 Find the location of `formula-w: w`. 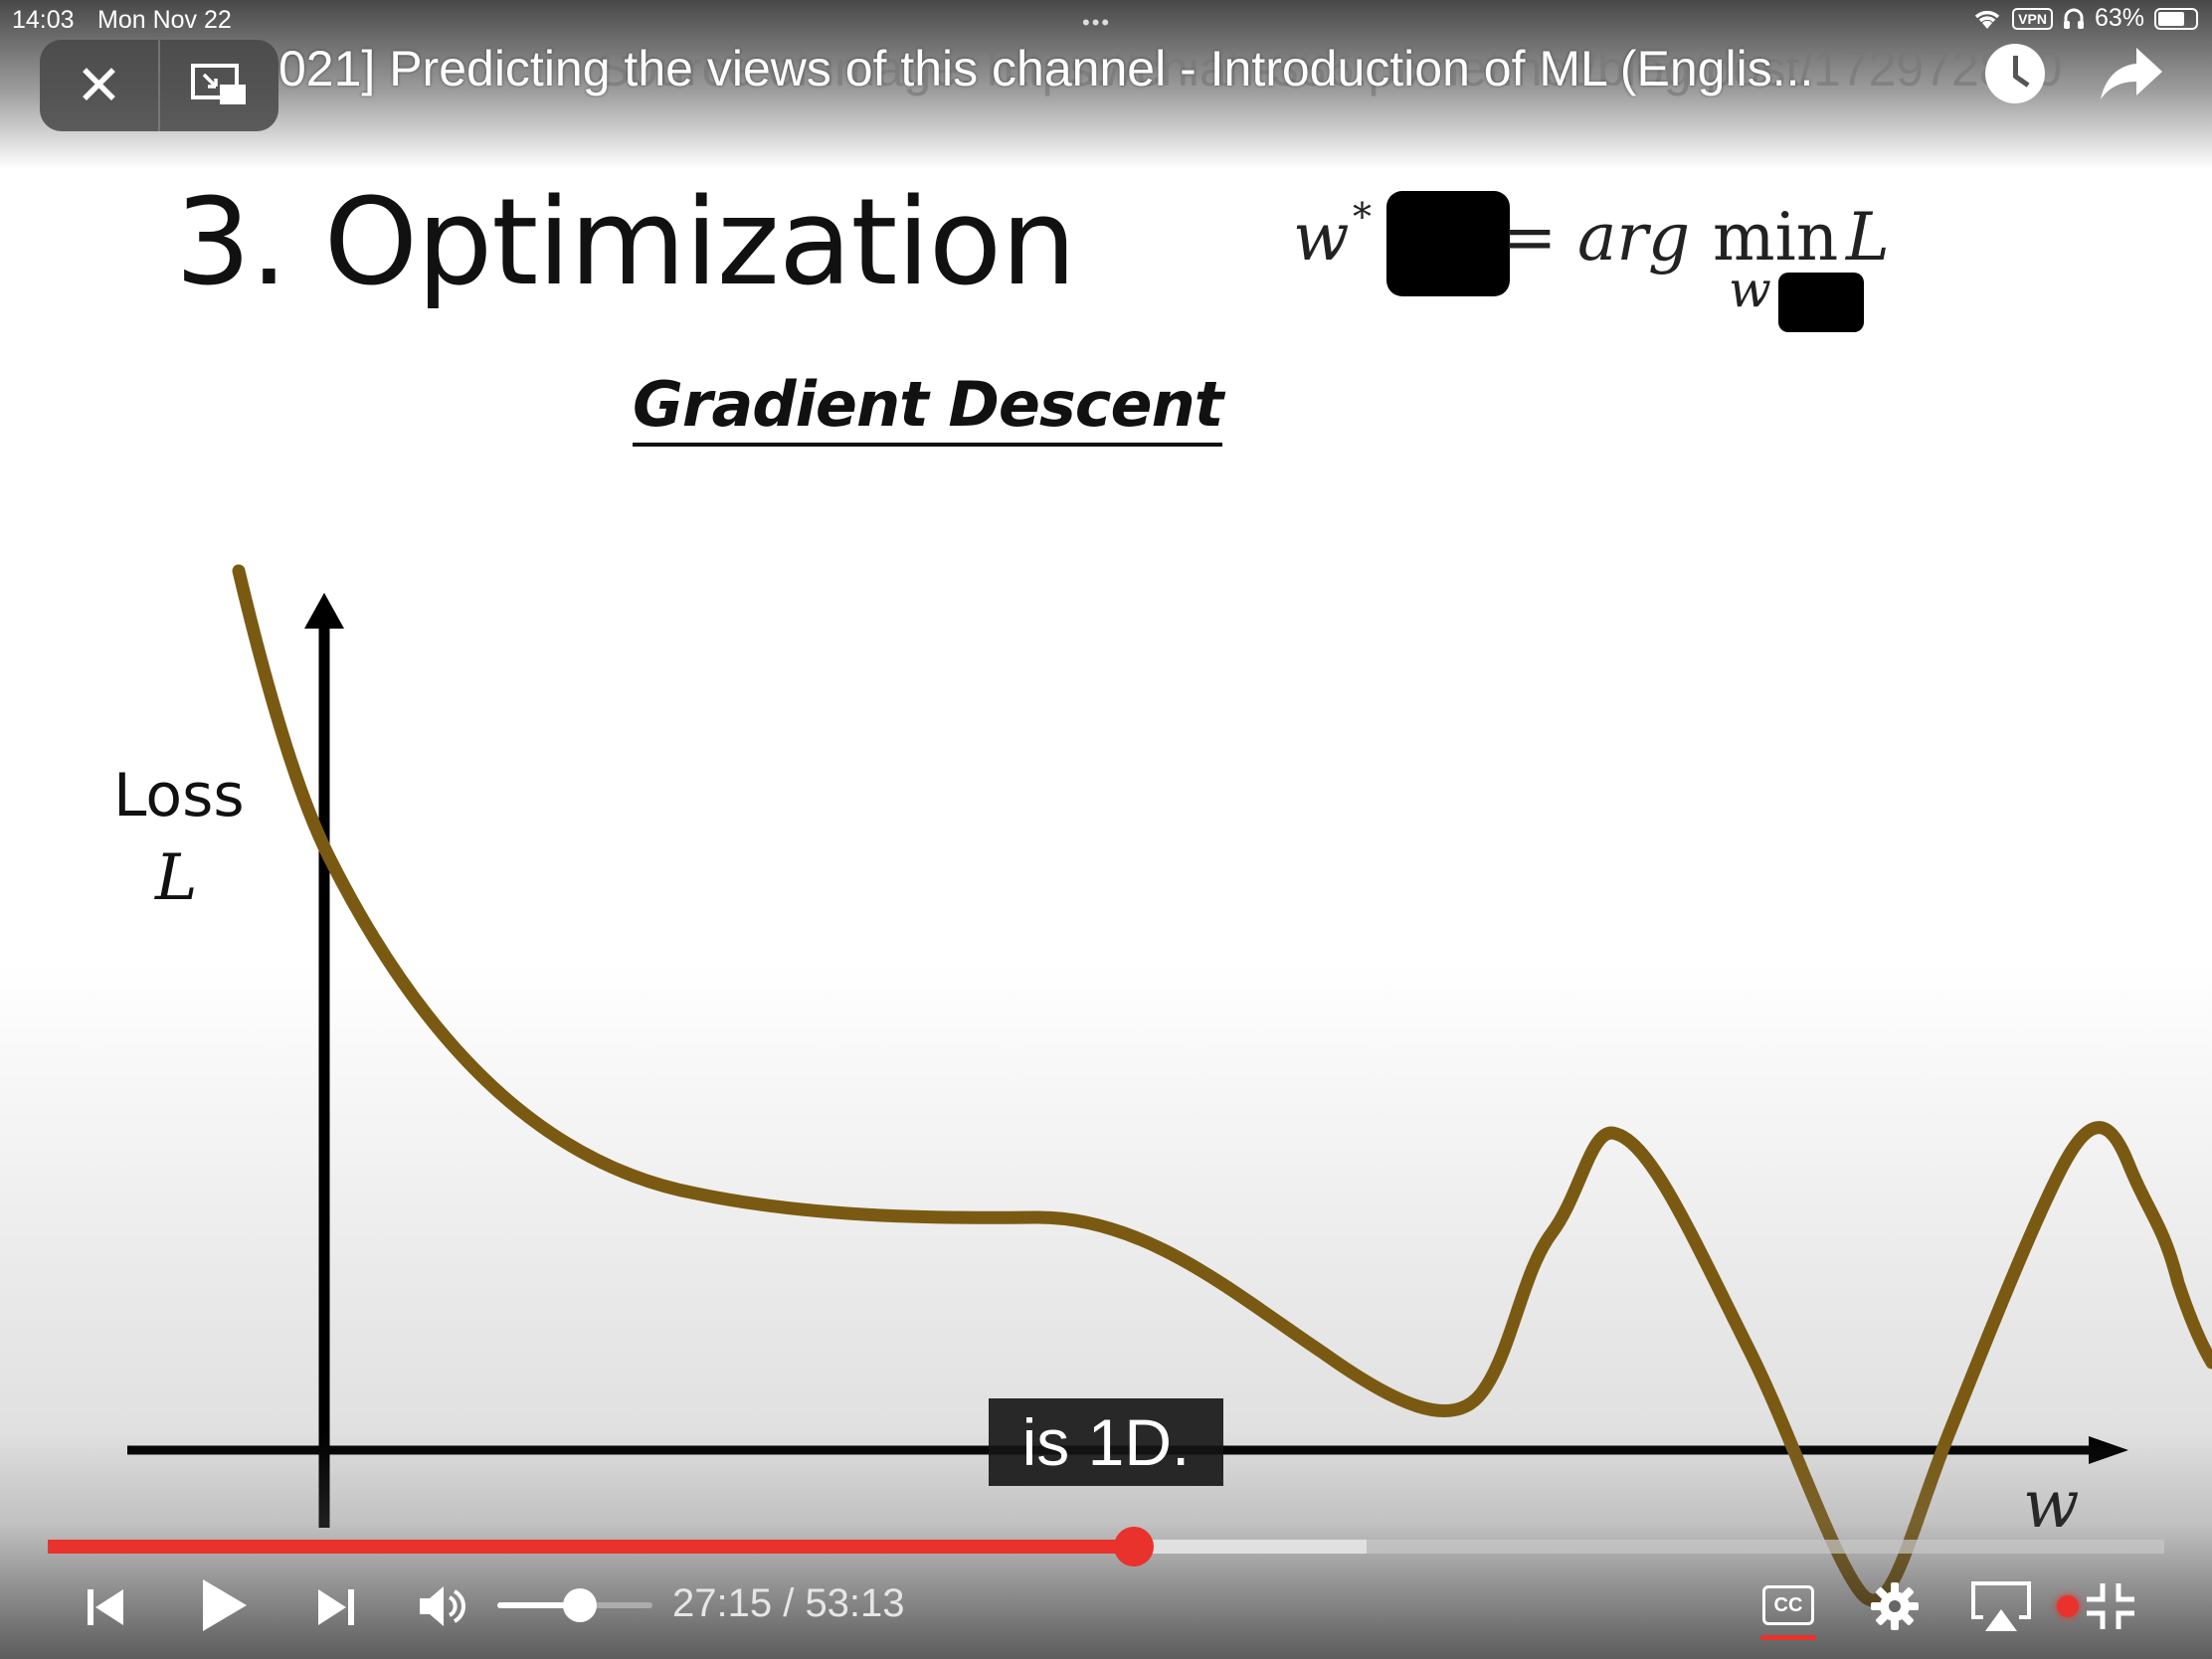

formula-w: w is located at coordinates (1321, 237).